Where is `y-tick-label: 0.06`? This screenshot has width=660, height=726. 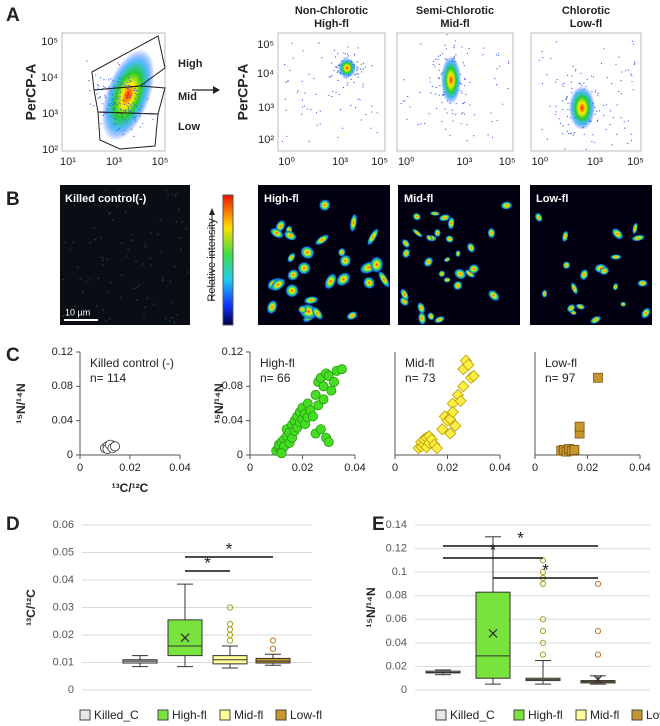
y-tick-label: 0.06 is located at coordinates (63, 525).